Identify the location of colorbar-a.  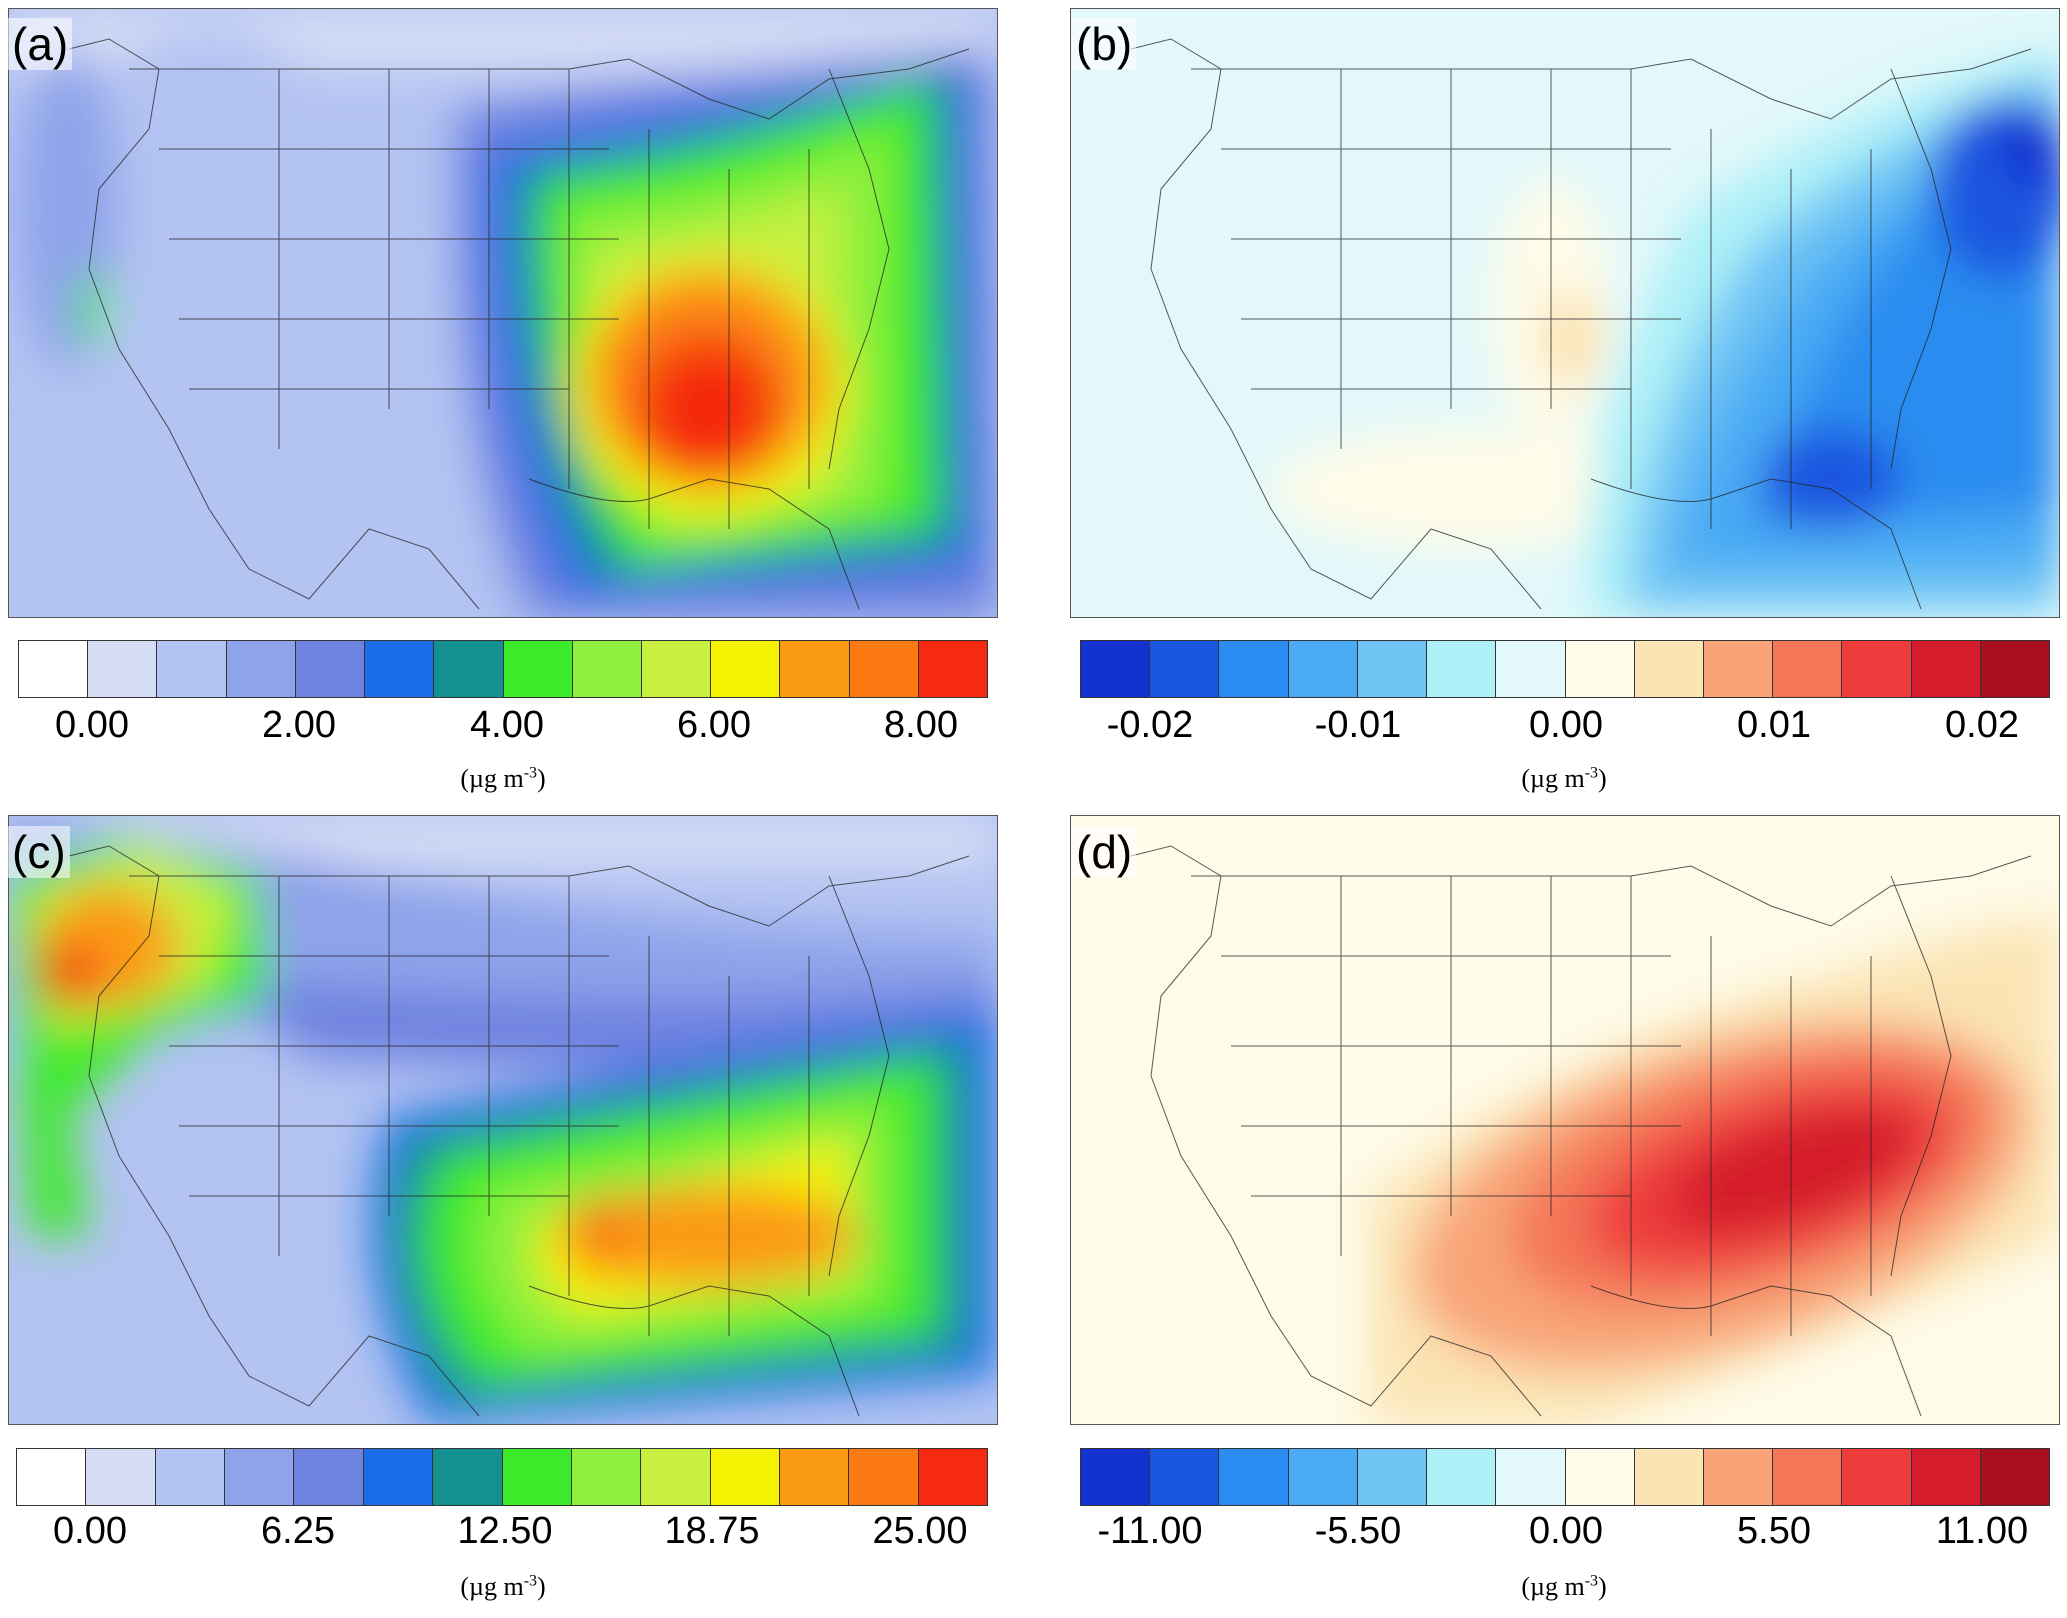
(503, 669).